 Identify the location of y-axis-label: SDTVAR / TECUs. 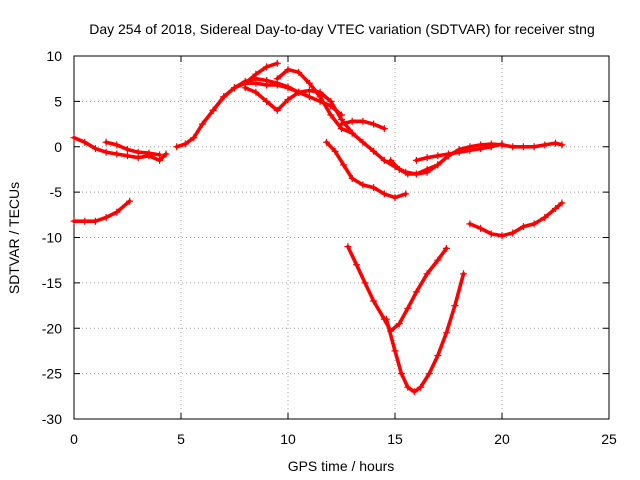
(14, 238).